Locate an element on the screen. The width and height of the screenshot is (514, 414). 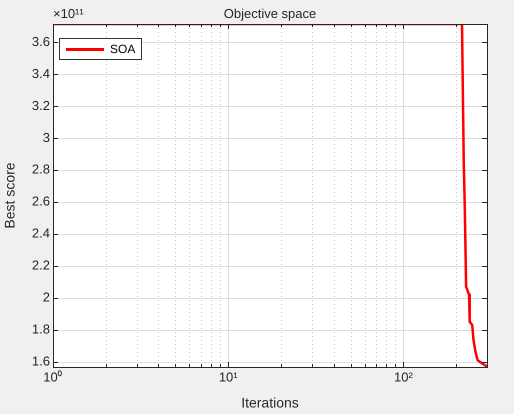
y-tick-label: 1.8 is located at coordinates (41, 328).